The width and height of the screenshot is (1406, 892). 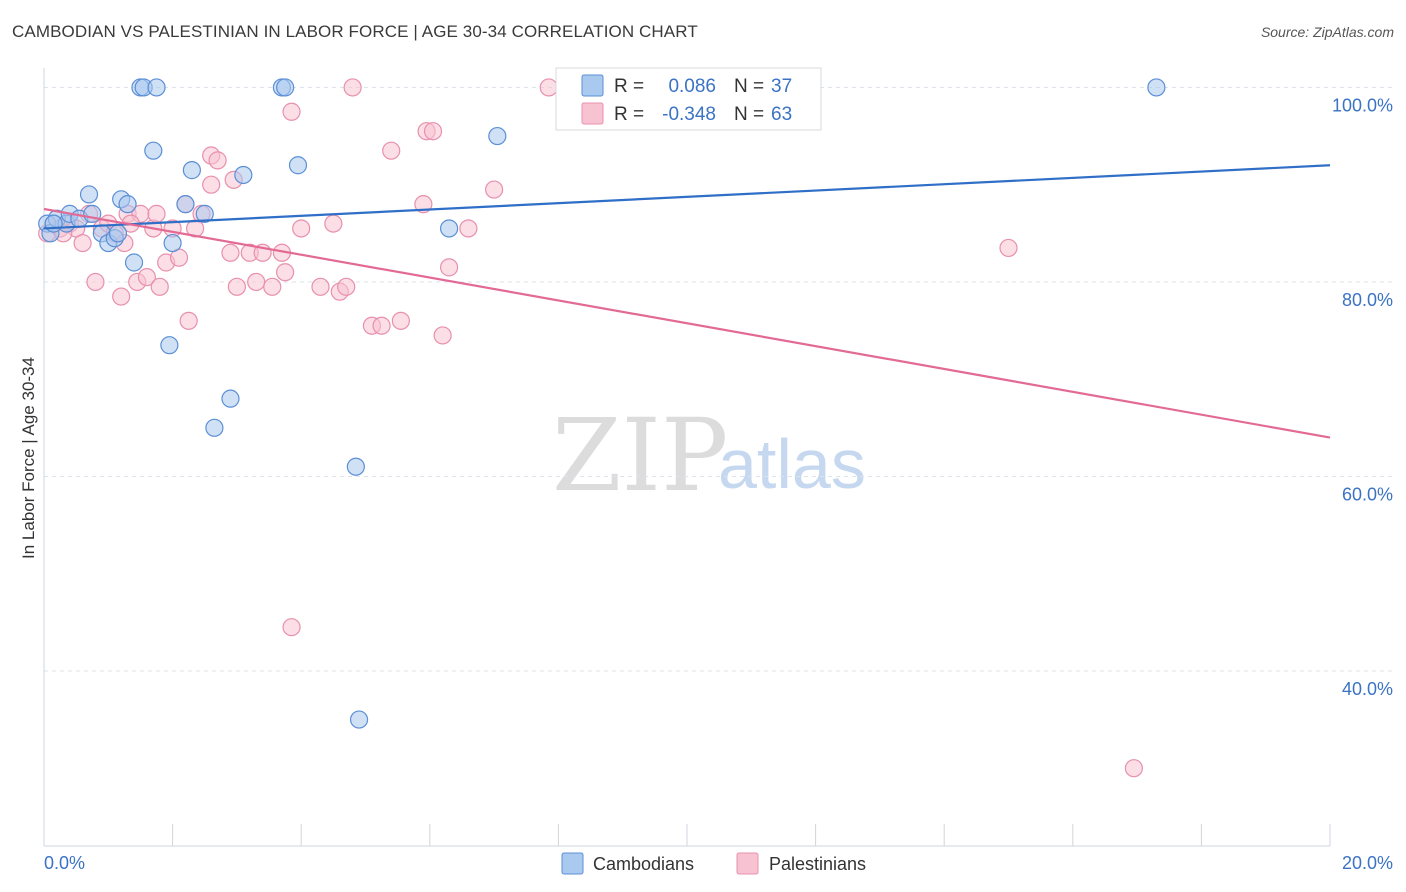 What do you see at coordinates (781, 86) in the screenshot?
I see `cambodian-n-value: 37` at bounding box center [781, 86].